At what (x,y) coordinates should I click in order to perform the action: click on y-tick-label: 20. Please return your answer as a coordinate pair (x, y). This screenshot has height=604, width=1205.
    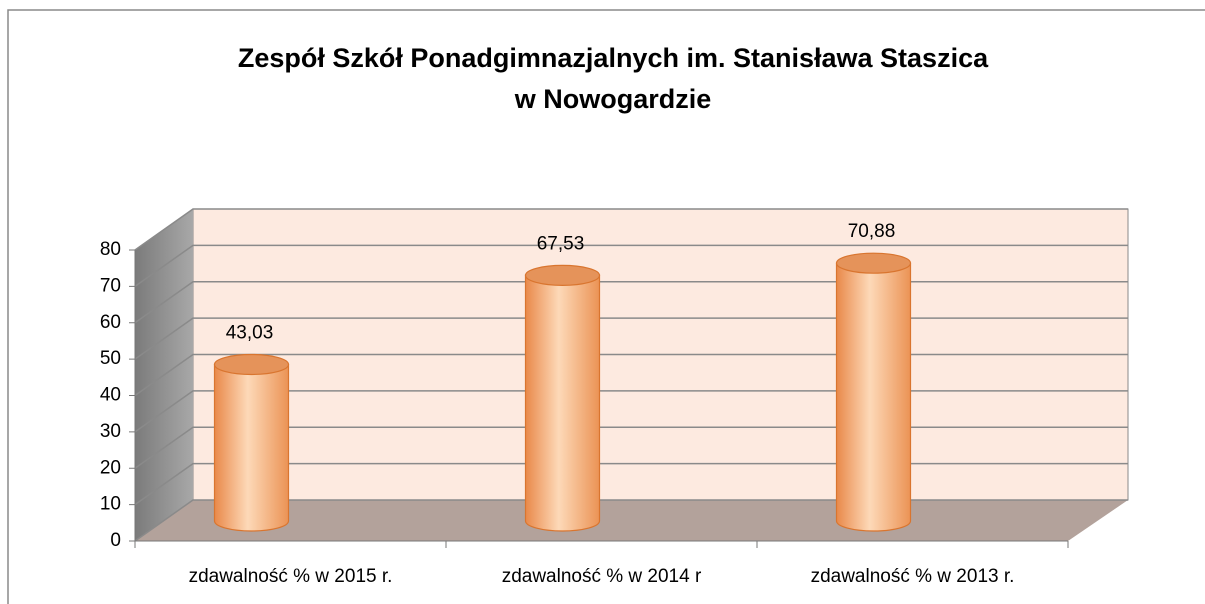
    Looking at the image, I should click on (110, 467).